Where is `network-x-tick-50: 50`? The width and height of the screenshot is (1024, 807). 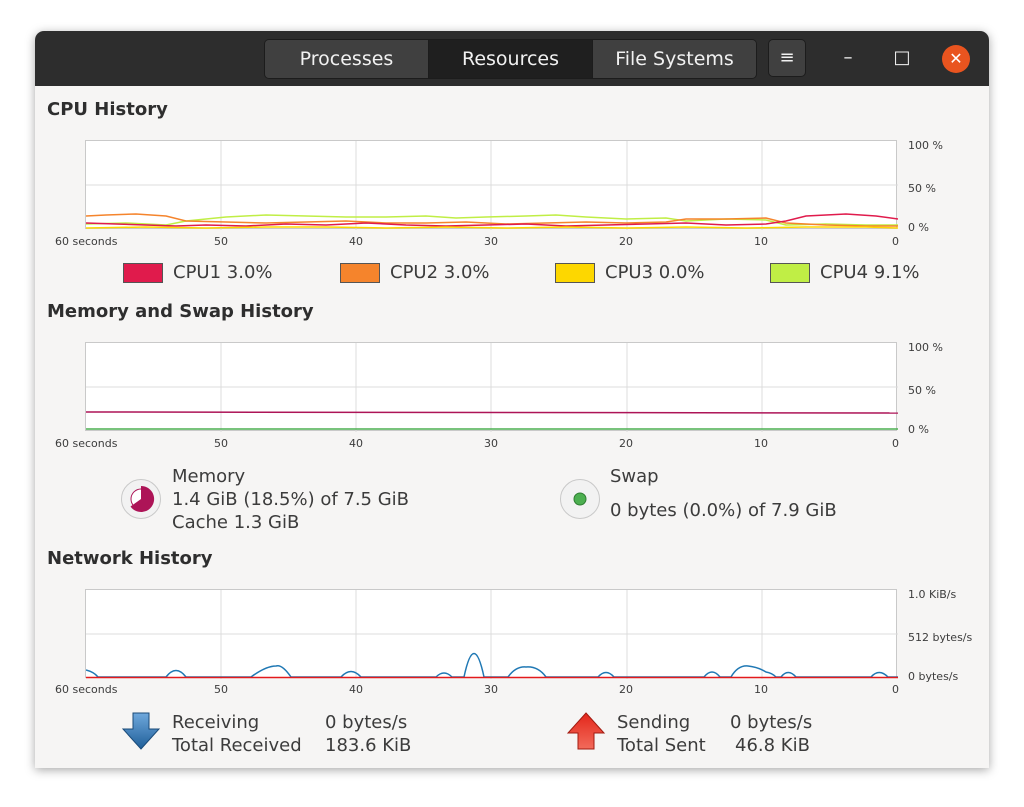 network-x-tick-50: 50 is located at coordinates (221, 689).